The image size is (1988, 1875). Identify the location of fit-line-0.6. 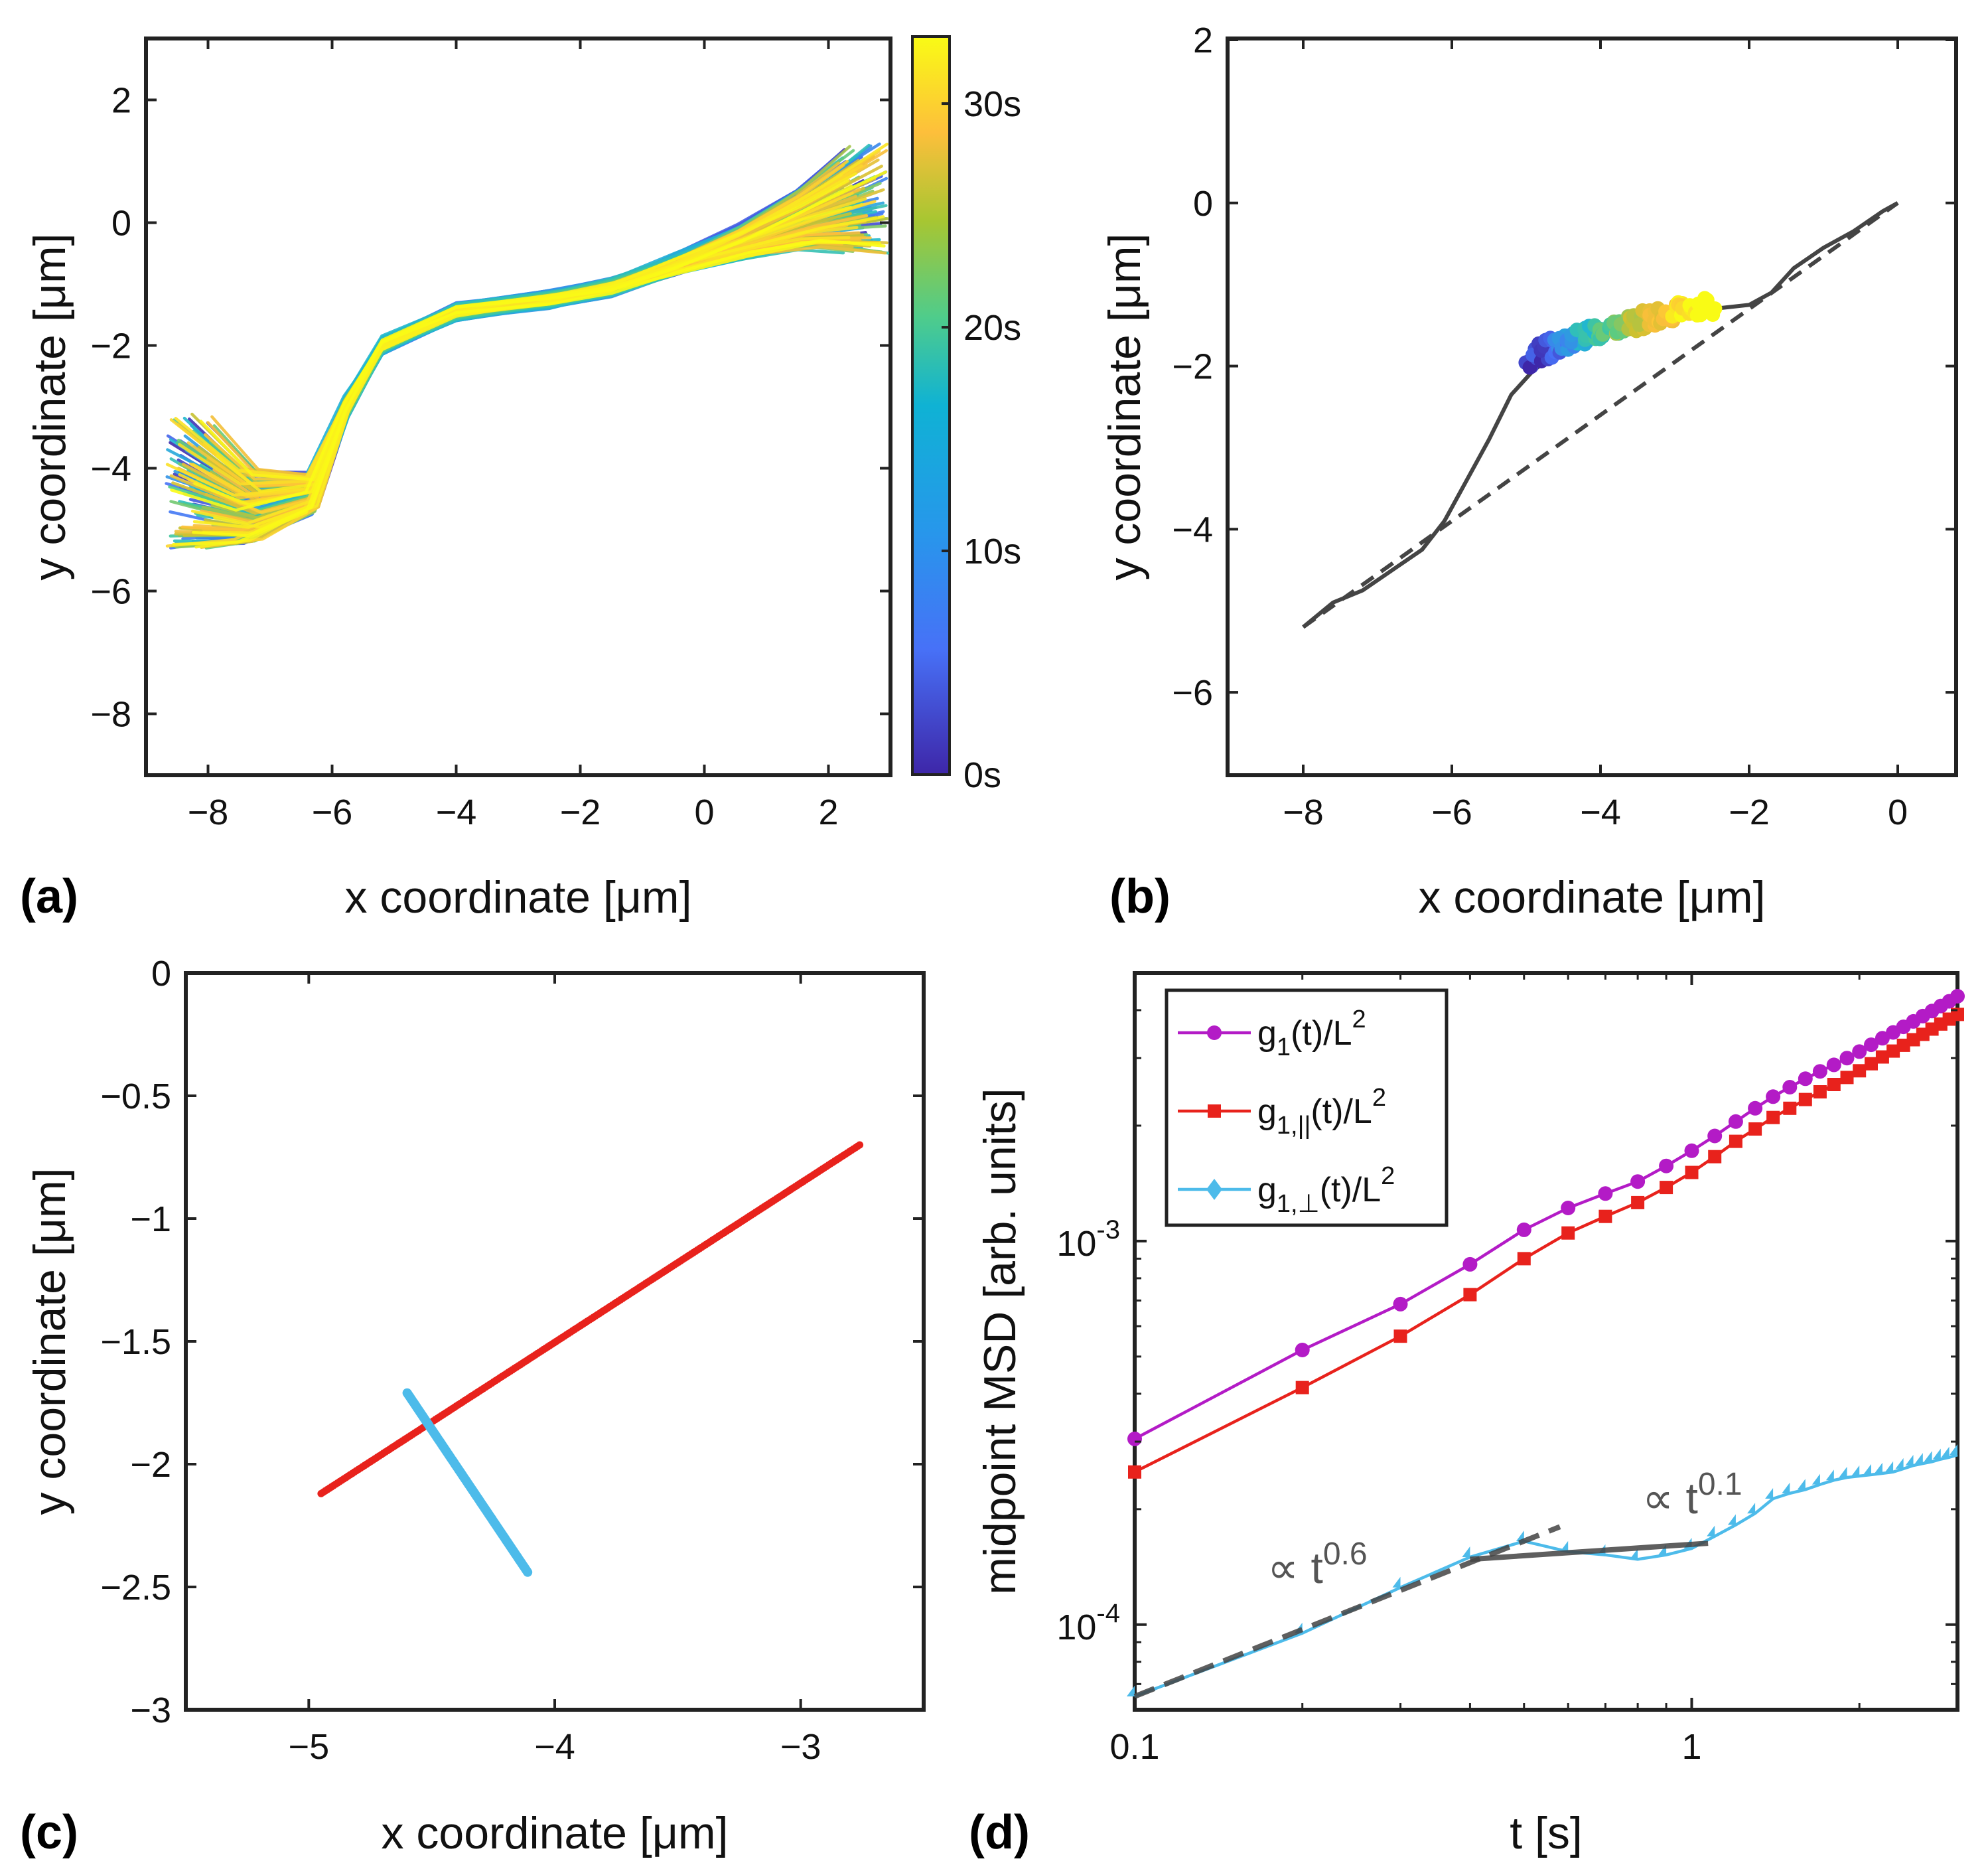
(1347, 1611).